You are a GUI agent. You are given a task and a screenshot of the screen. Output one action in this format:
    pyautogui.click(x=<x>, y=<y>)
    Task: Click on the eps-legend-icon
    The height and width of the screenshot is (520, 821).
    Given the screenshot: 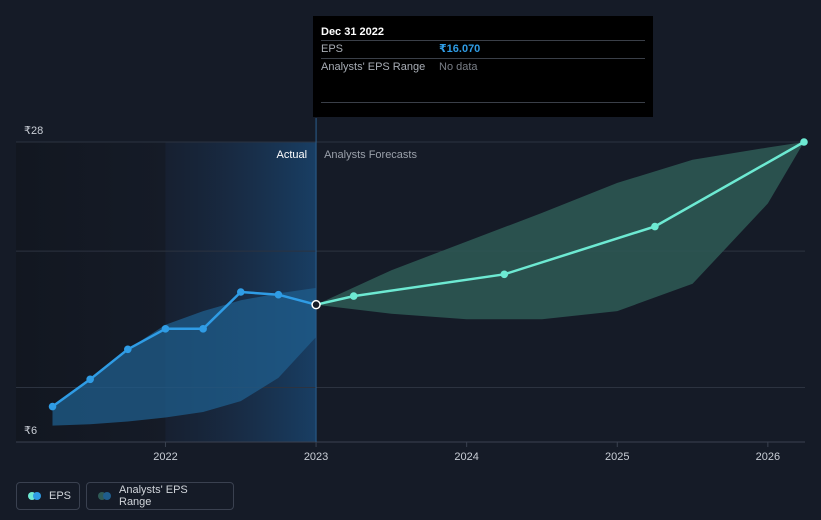 What is the action you would take?
    pyautogui.click(x=34, y=496)
    